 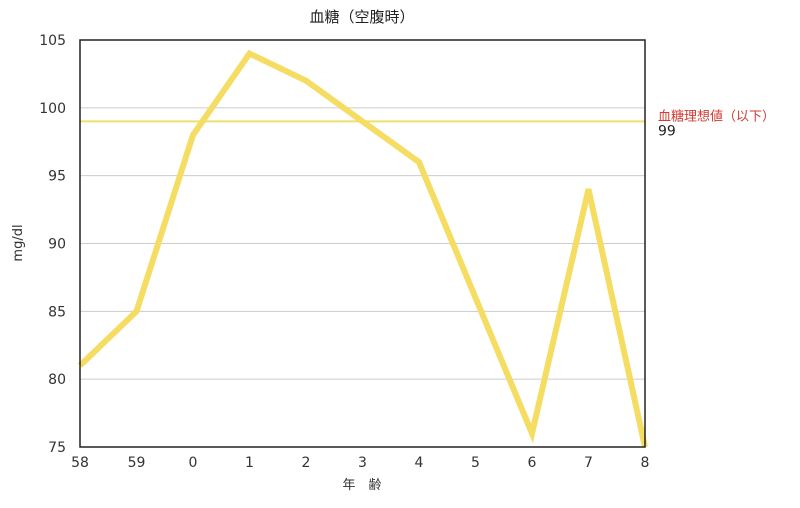 What do you see at coordinates (716, 116) in the screenshot?
I see `reference-line-label: 血糖理想値（以下）` at bounding box center [716, 116].